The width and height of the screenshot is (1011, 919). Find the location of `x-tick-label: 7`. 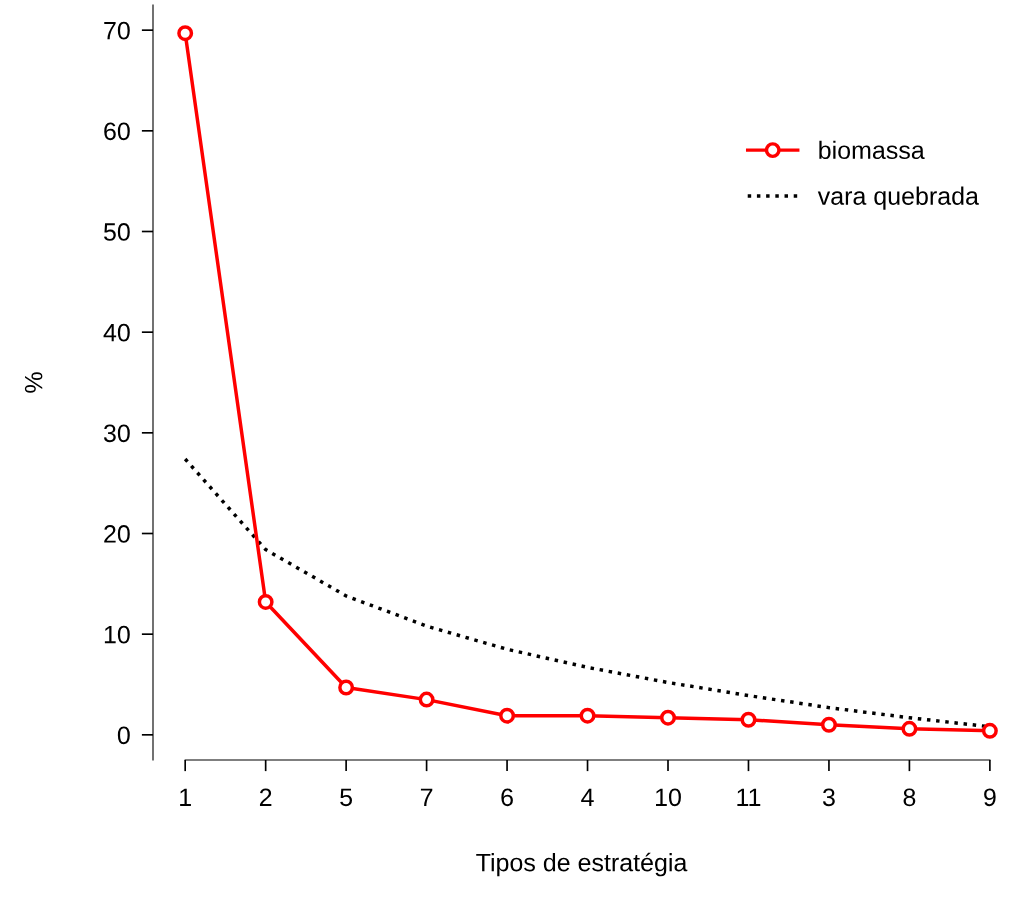

x-tick-label: 7 is located at coordinates (426, 797).